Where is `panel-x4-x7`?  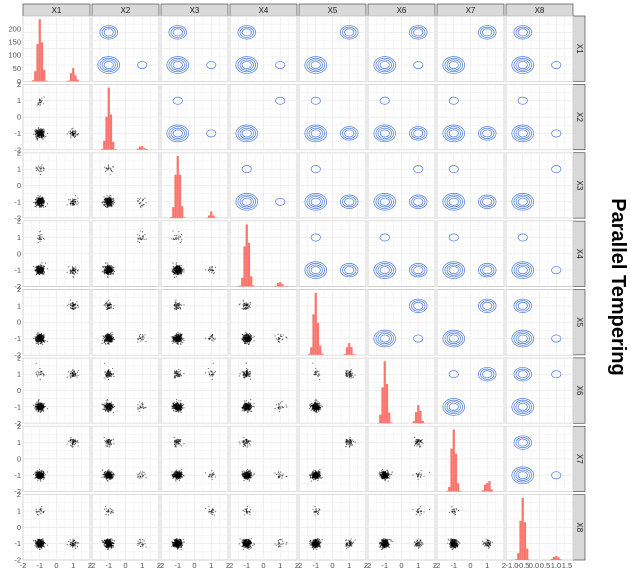
panel-x4-x7 is located at coordinates (470, 253).